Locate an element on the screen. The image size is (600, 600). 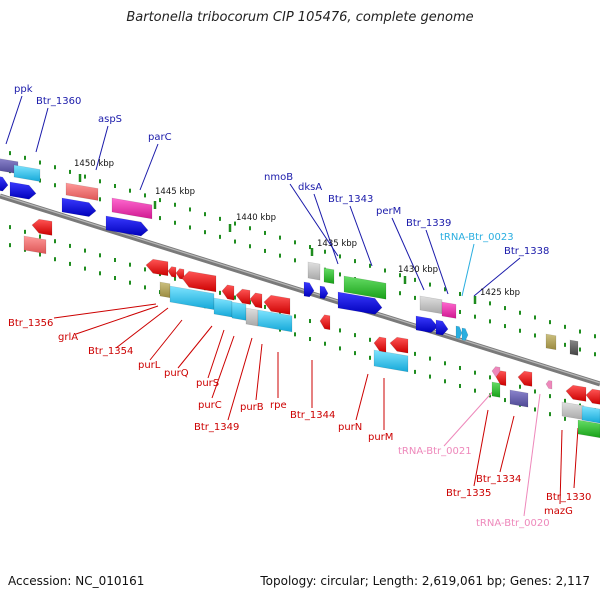
forward-gene-label: aspS is located at coordinates (110, 119).